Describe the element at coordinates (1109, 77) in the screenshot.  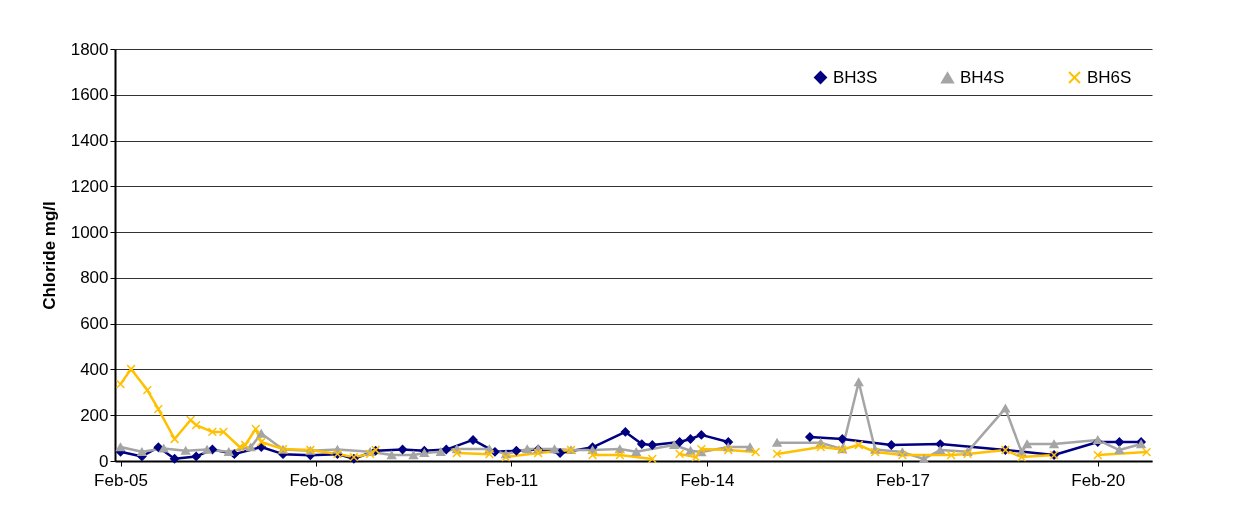
I see `legend-label: BH6S` at that location.